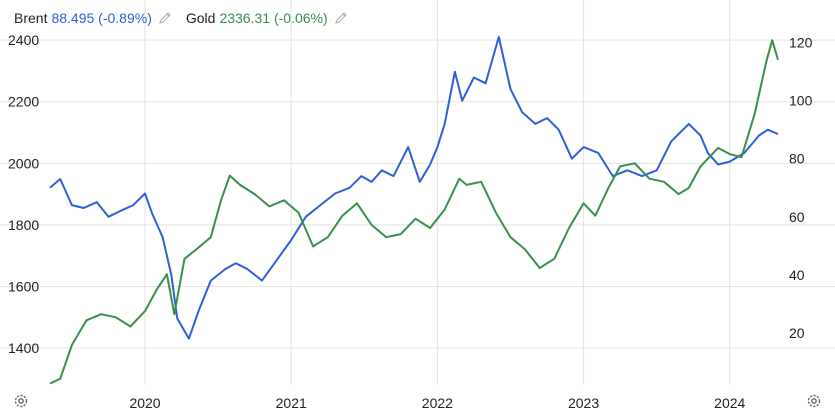 The image size is (835, 415). I want to click on left-axis-tick-label: 1800, so click(23, 225).